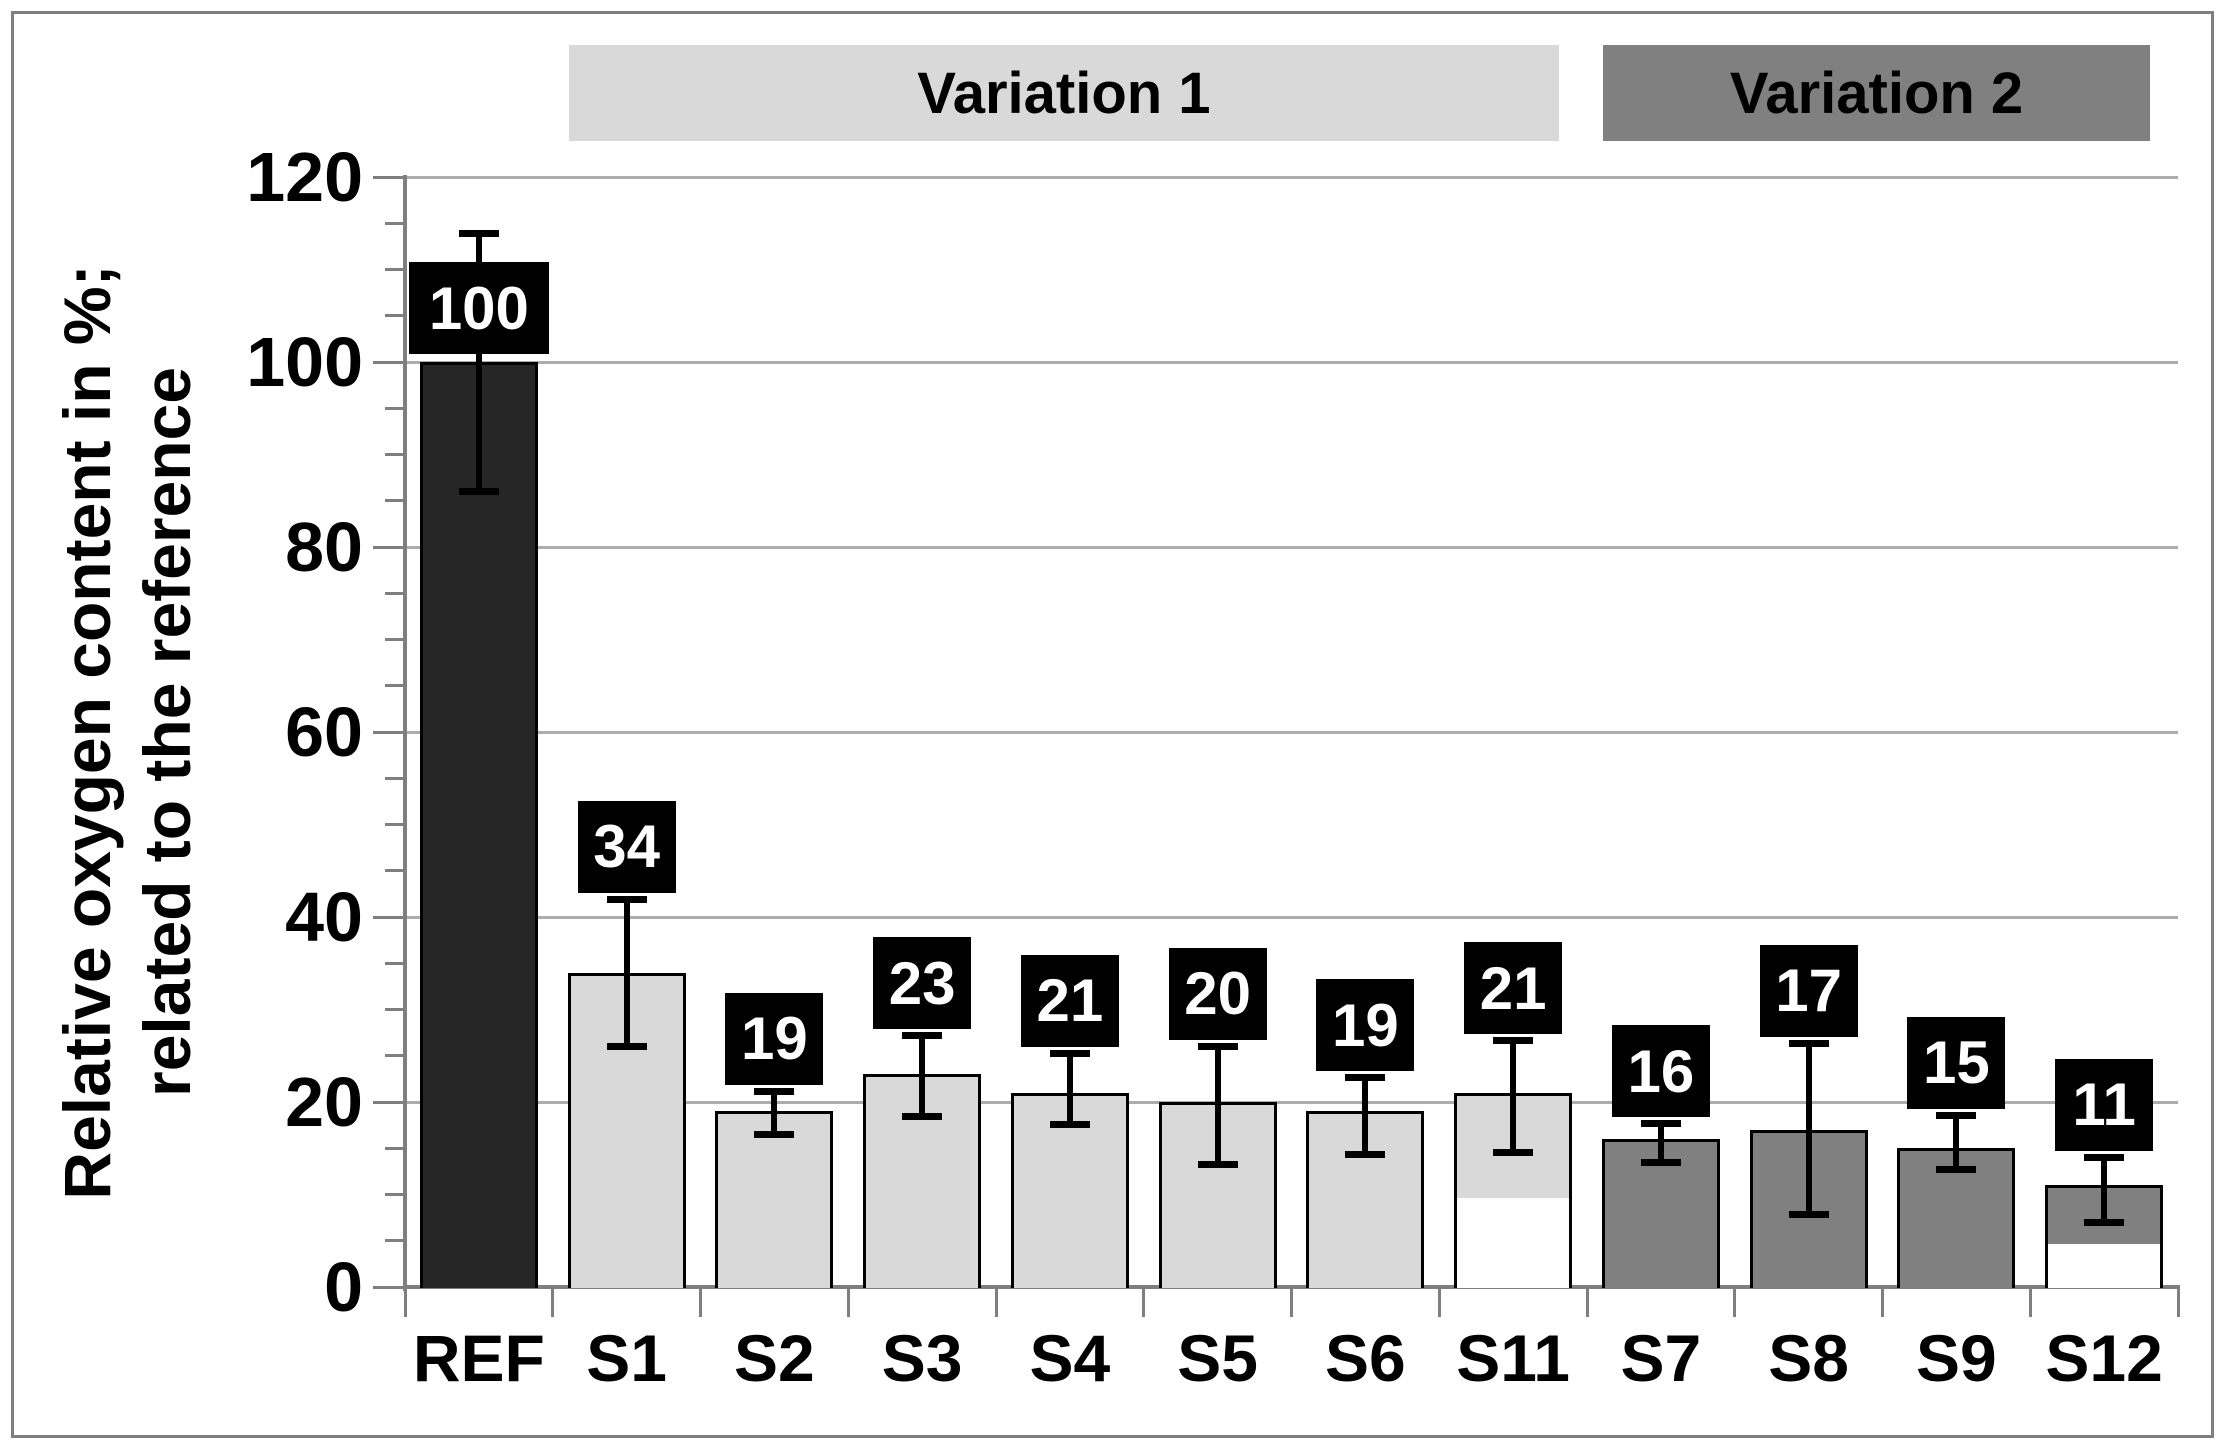 This screenshot has width=2225, height=1449. Describe the element at coordinates (1513, 1152) in the screenshot. I see `error-bar-cap-bottom-s11` at that location.